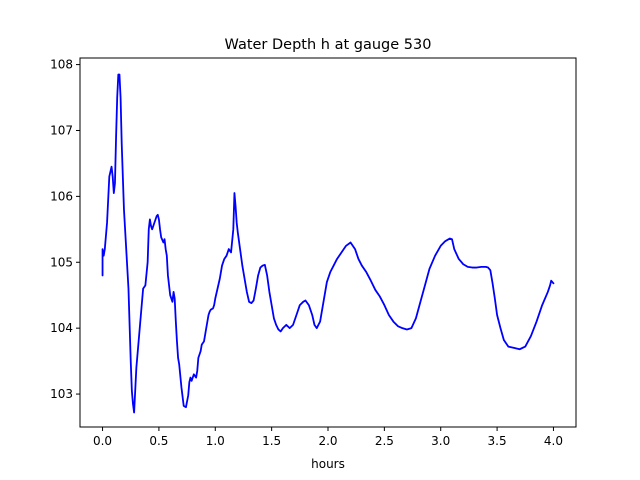 The height and width of the screenshot is (480, 640). Describe the element at coordinates (65, 229) in the screenshot. I see `y-axis: 103 104 105 106 107 108` at that location.